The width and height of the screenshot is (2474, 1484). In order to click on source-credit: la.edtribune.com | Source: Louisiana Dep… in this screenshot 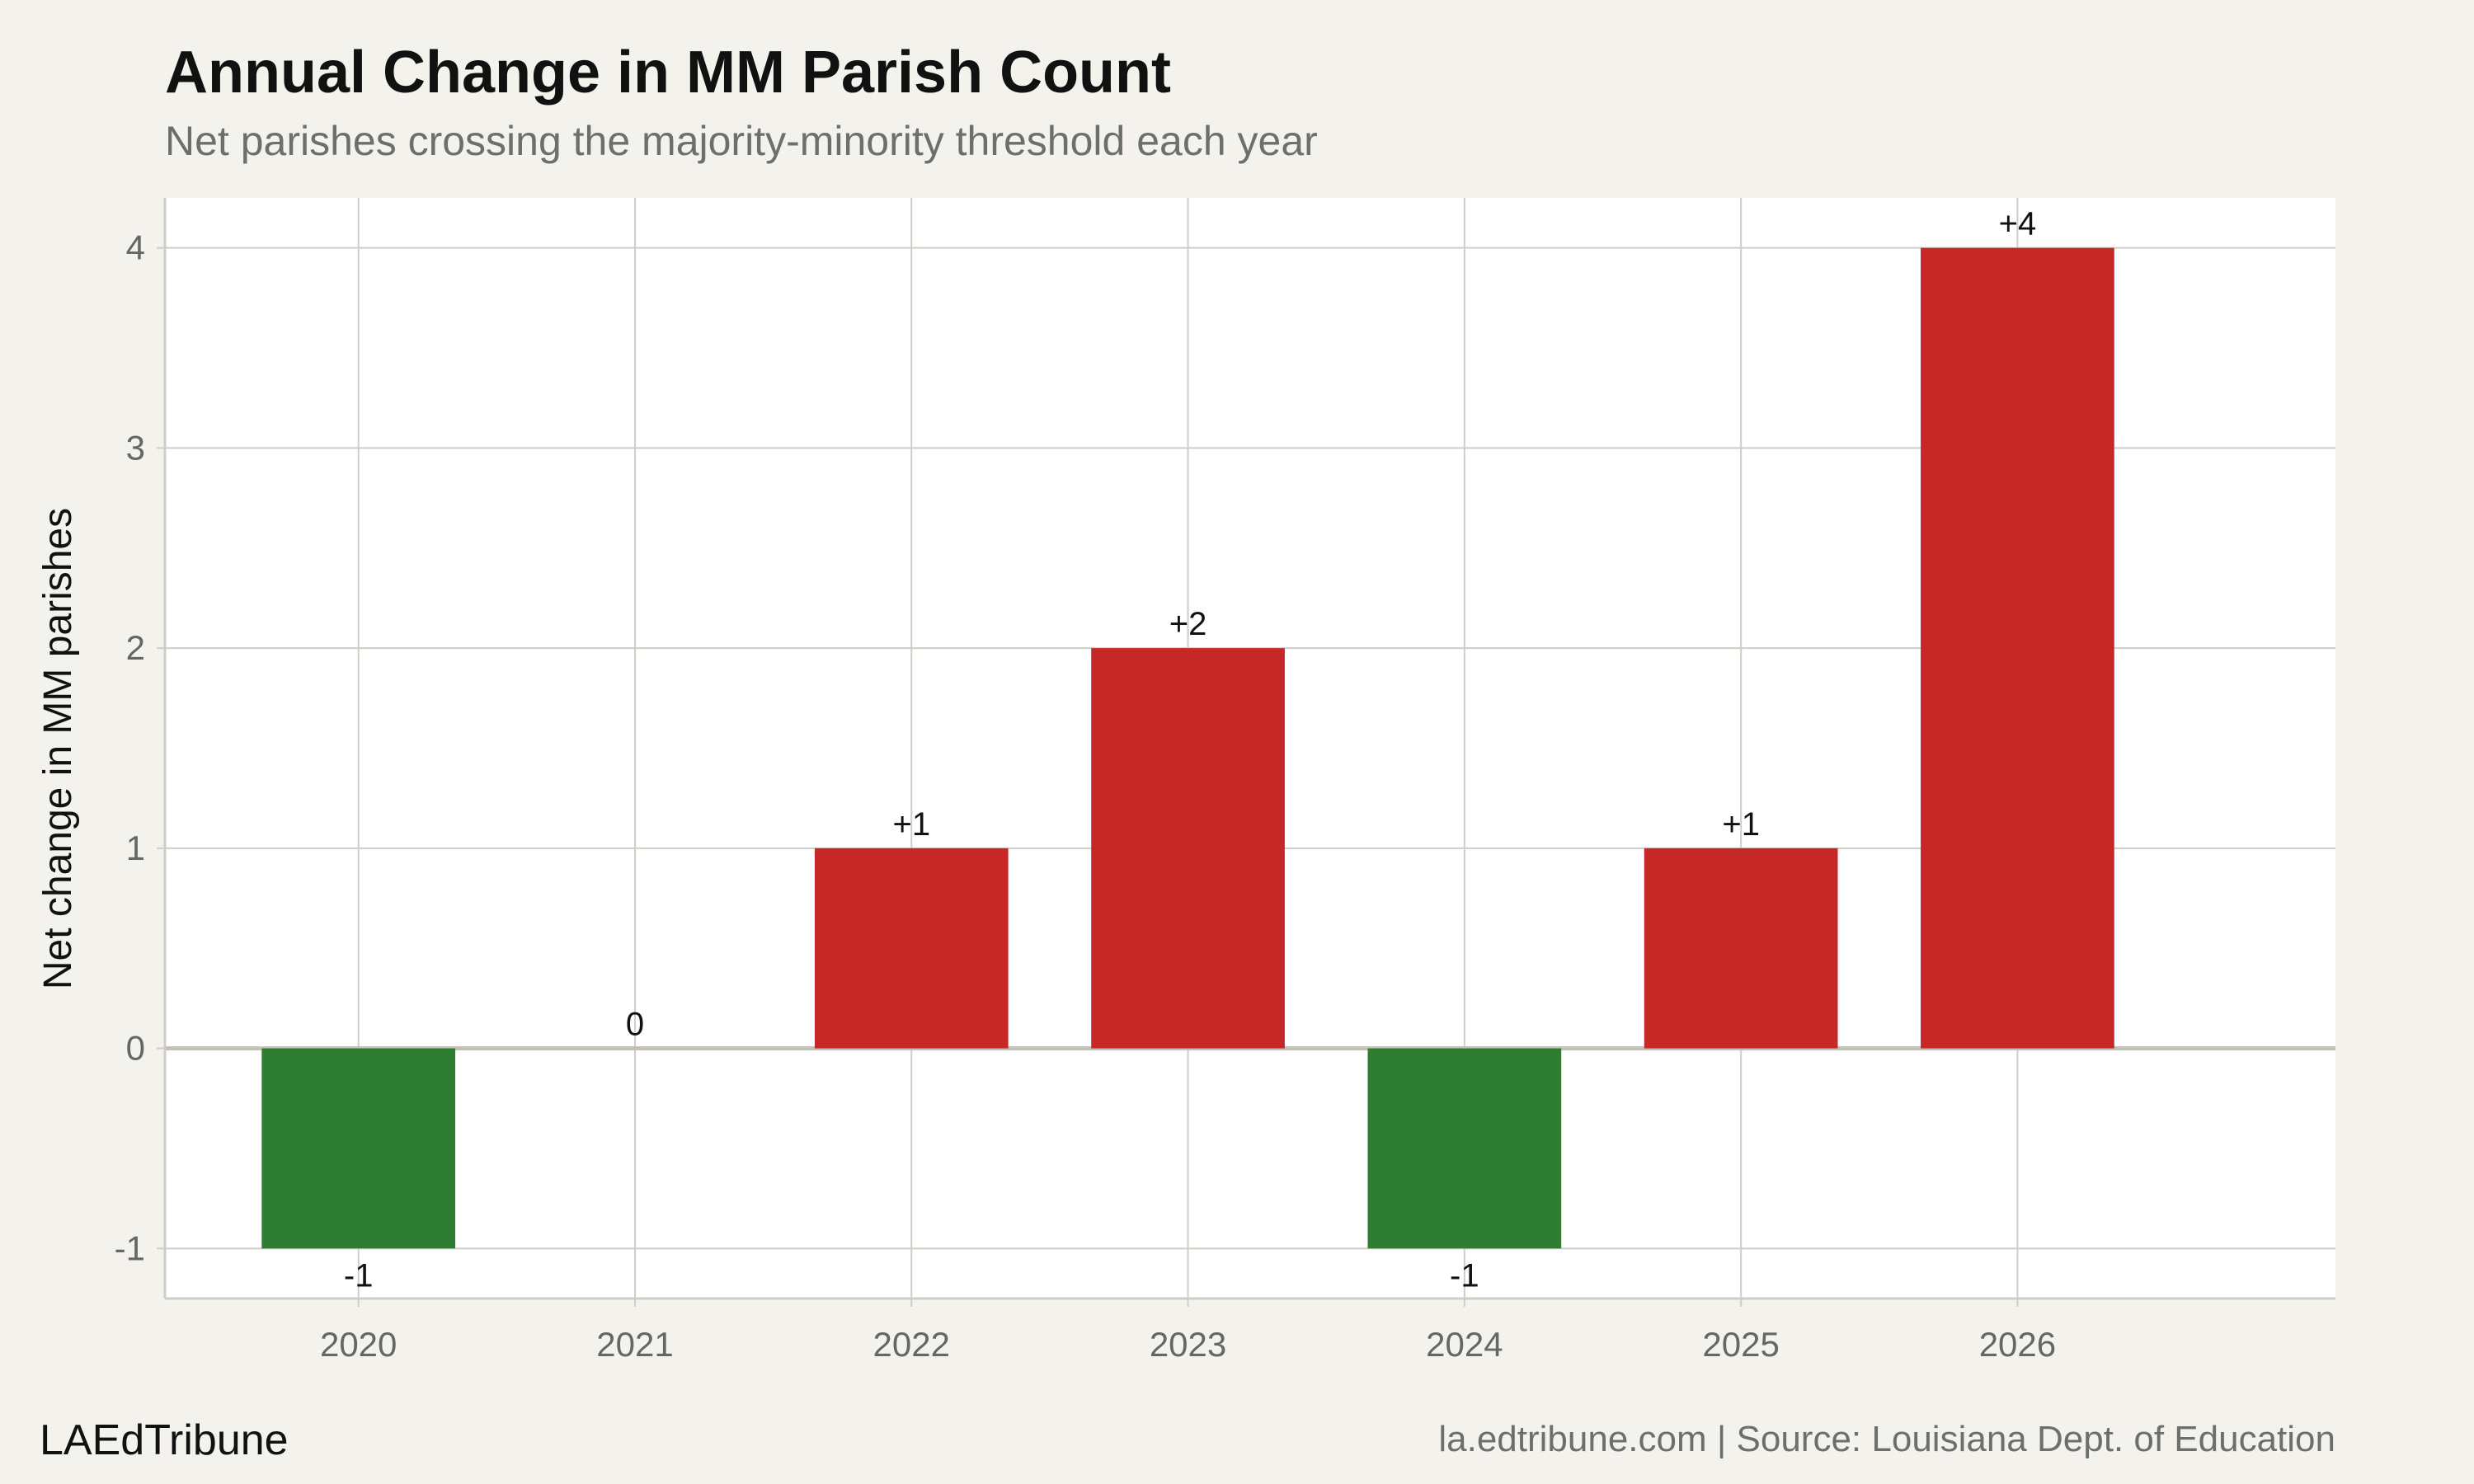, I will do `click(1886, 1439)`.